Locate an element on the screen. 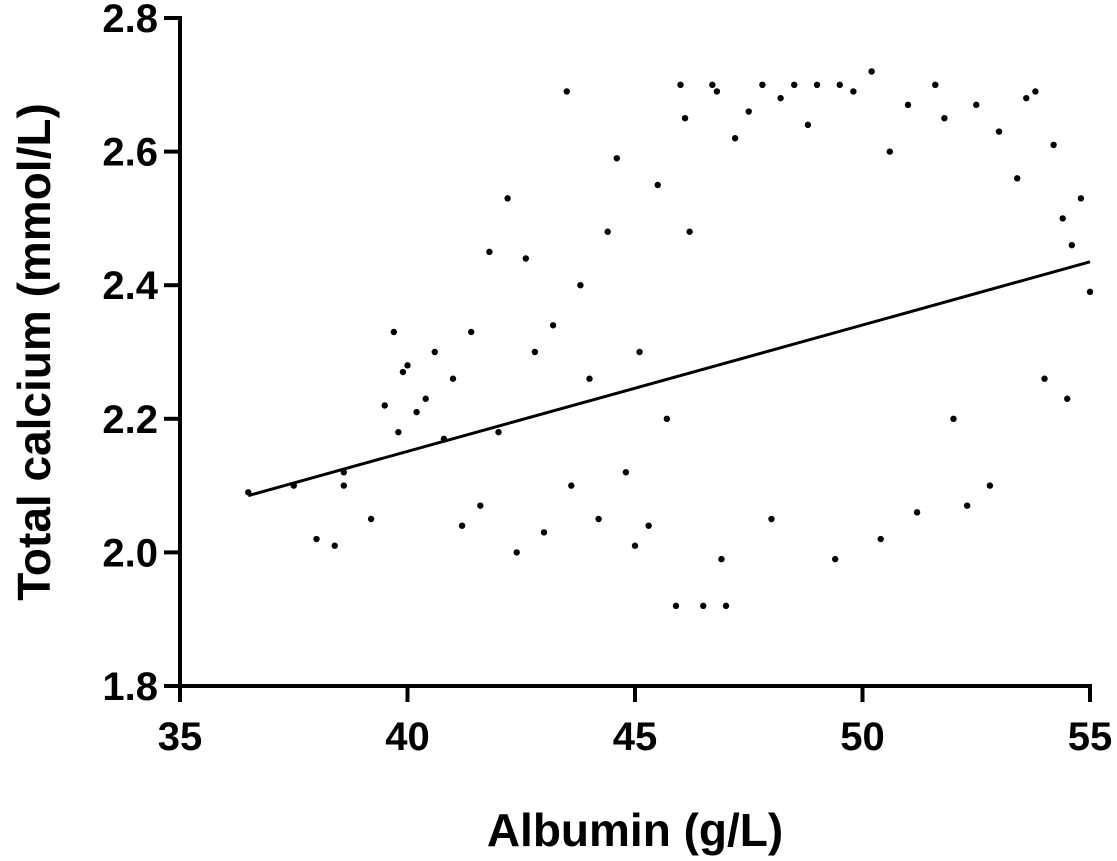 The image size is (1117, 861). x-ticks: 35 40 45 50 55 is located at coordinates (635, 722).